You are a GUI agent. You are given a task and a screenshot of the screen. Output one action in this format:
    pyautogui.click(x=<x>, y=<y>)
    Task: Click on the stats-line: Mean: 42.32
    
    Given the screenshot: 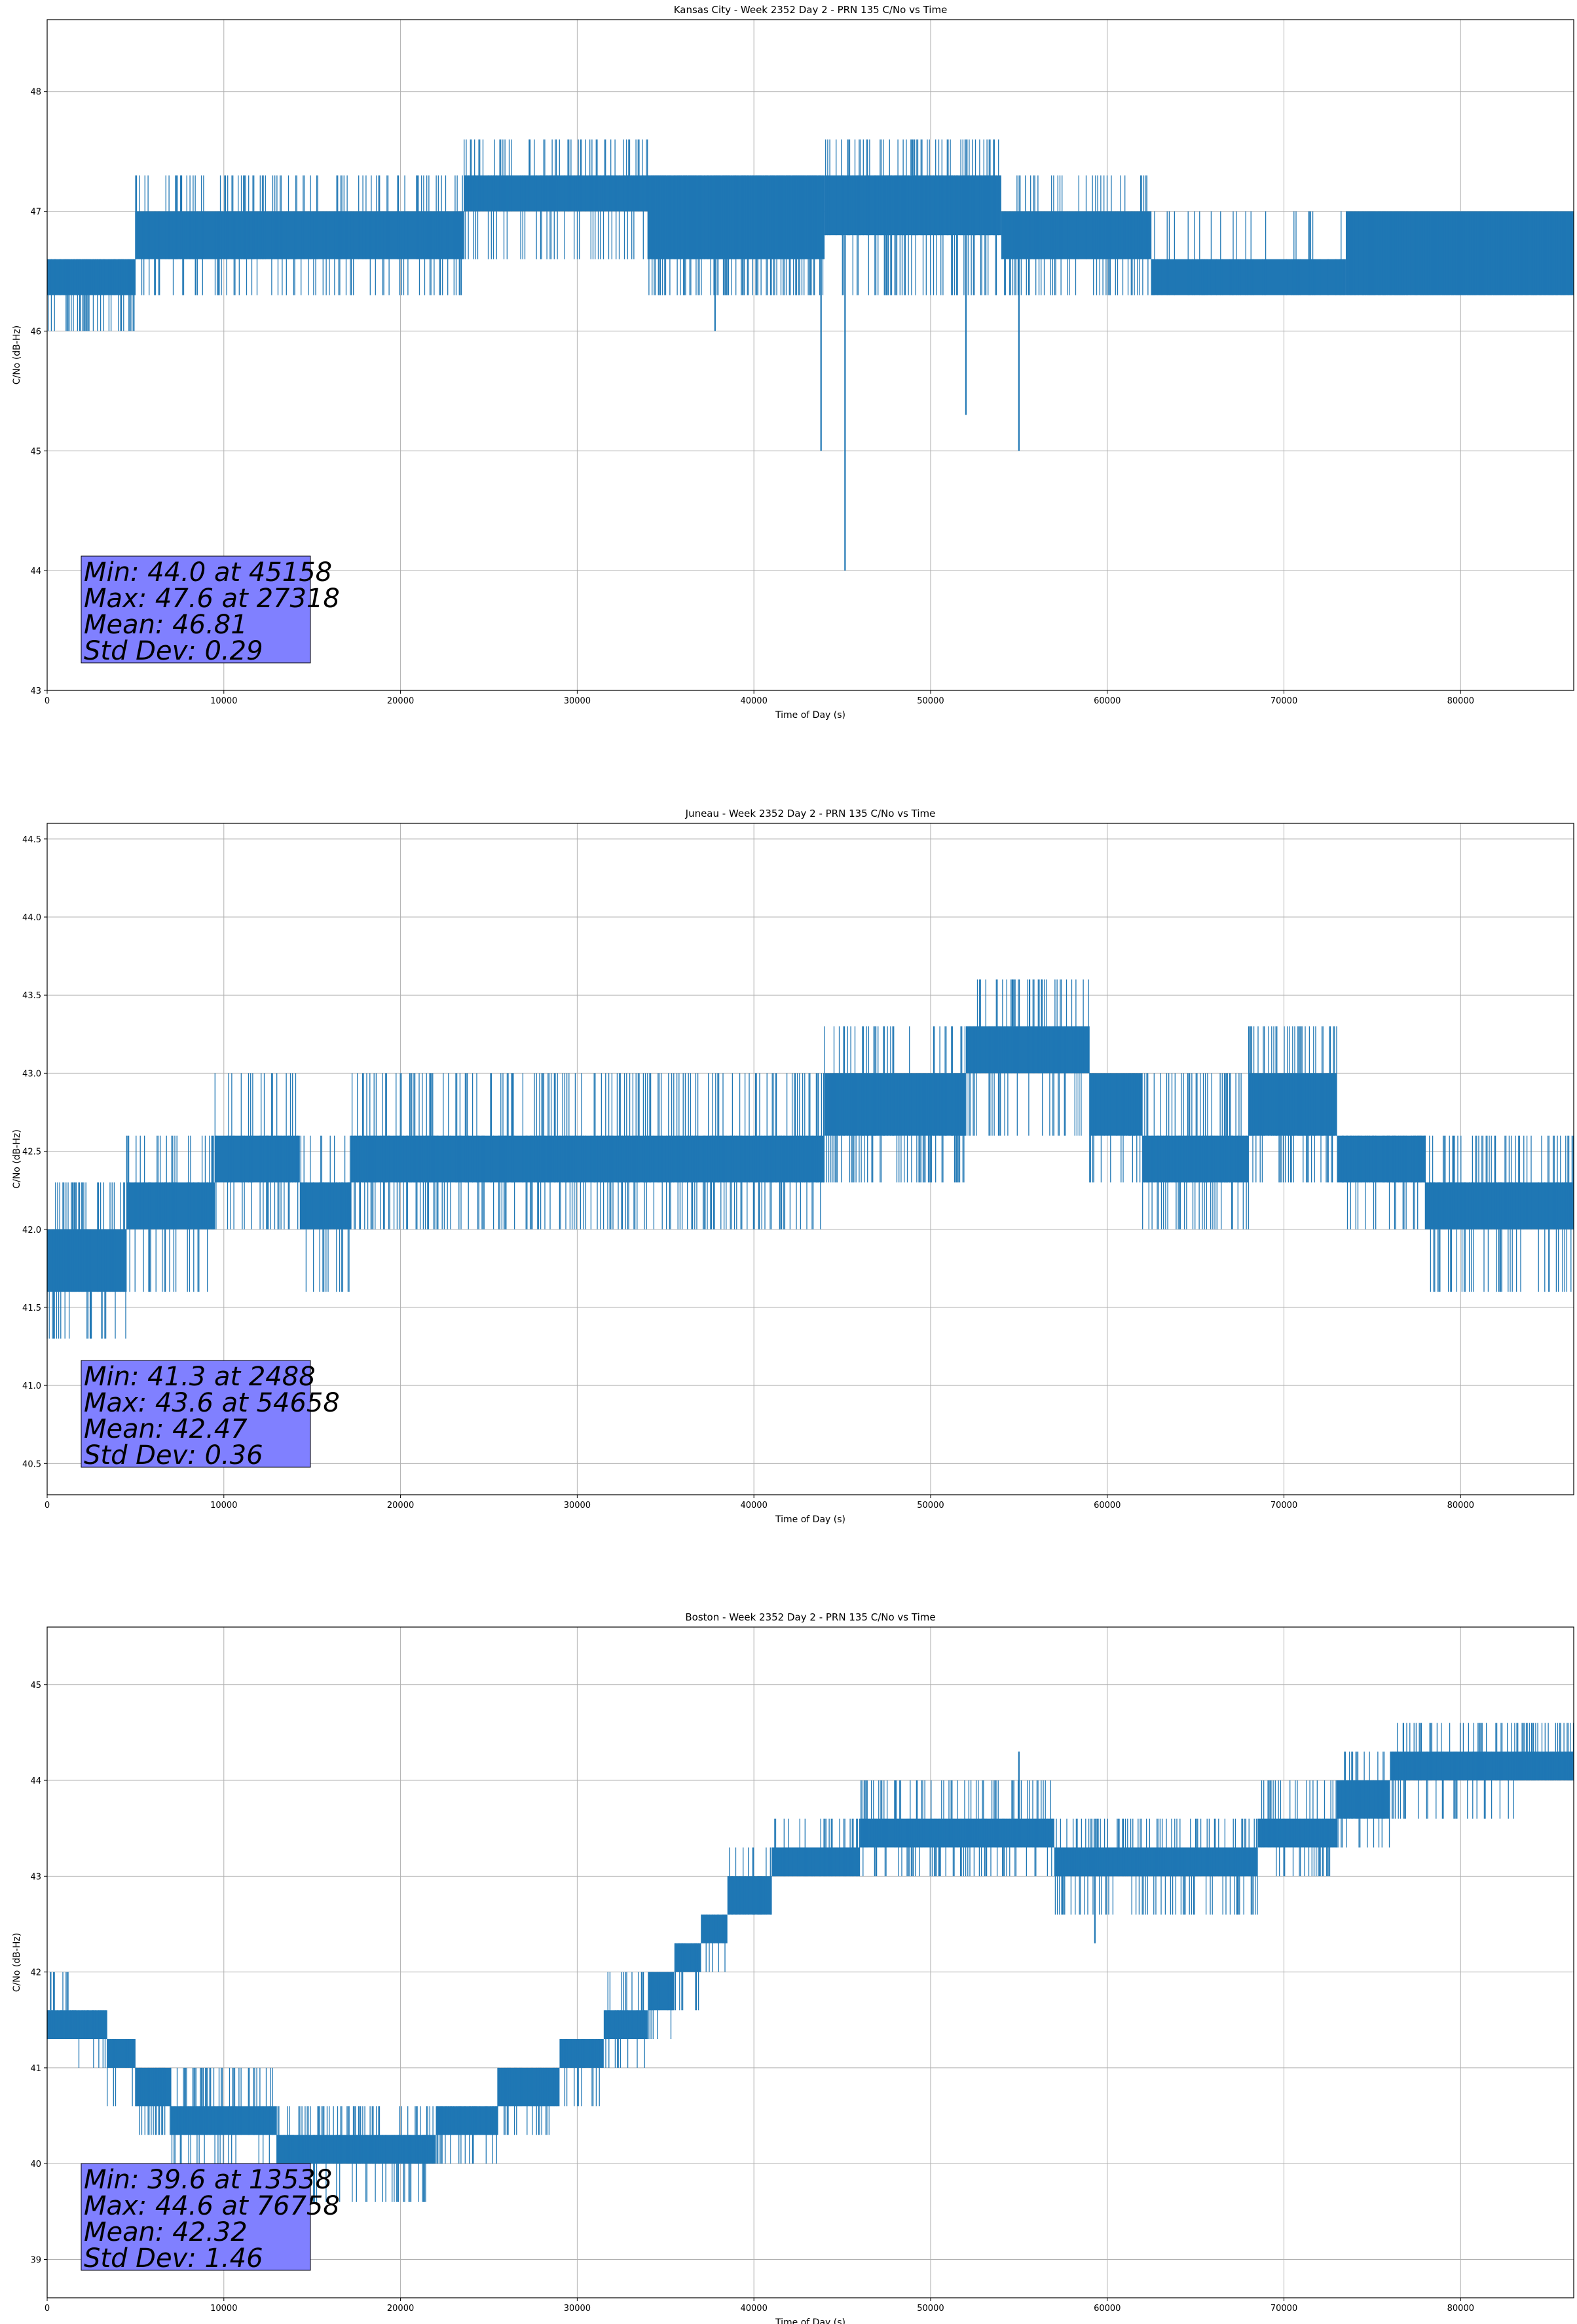 What is the action you would take?
    pyautogui.click(x=166, y=2232)
    